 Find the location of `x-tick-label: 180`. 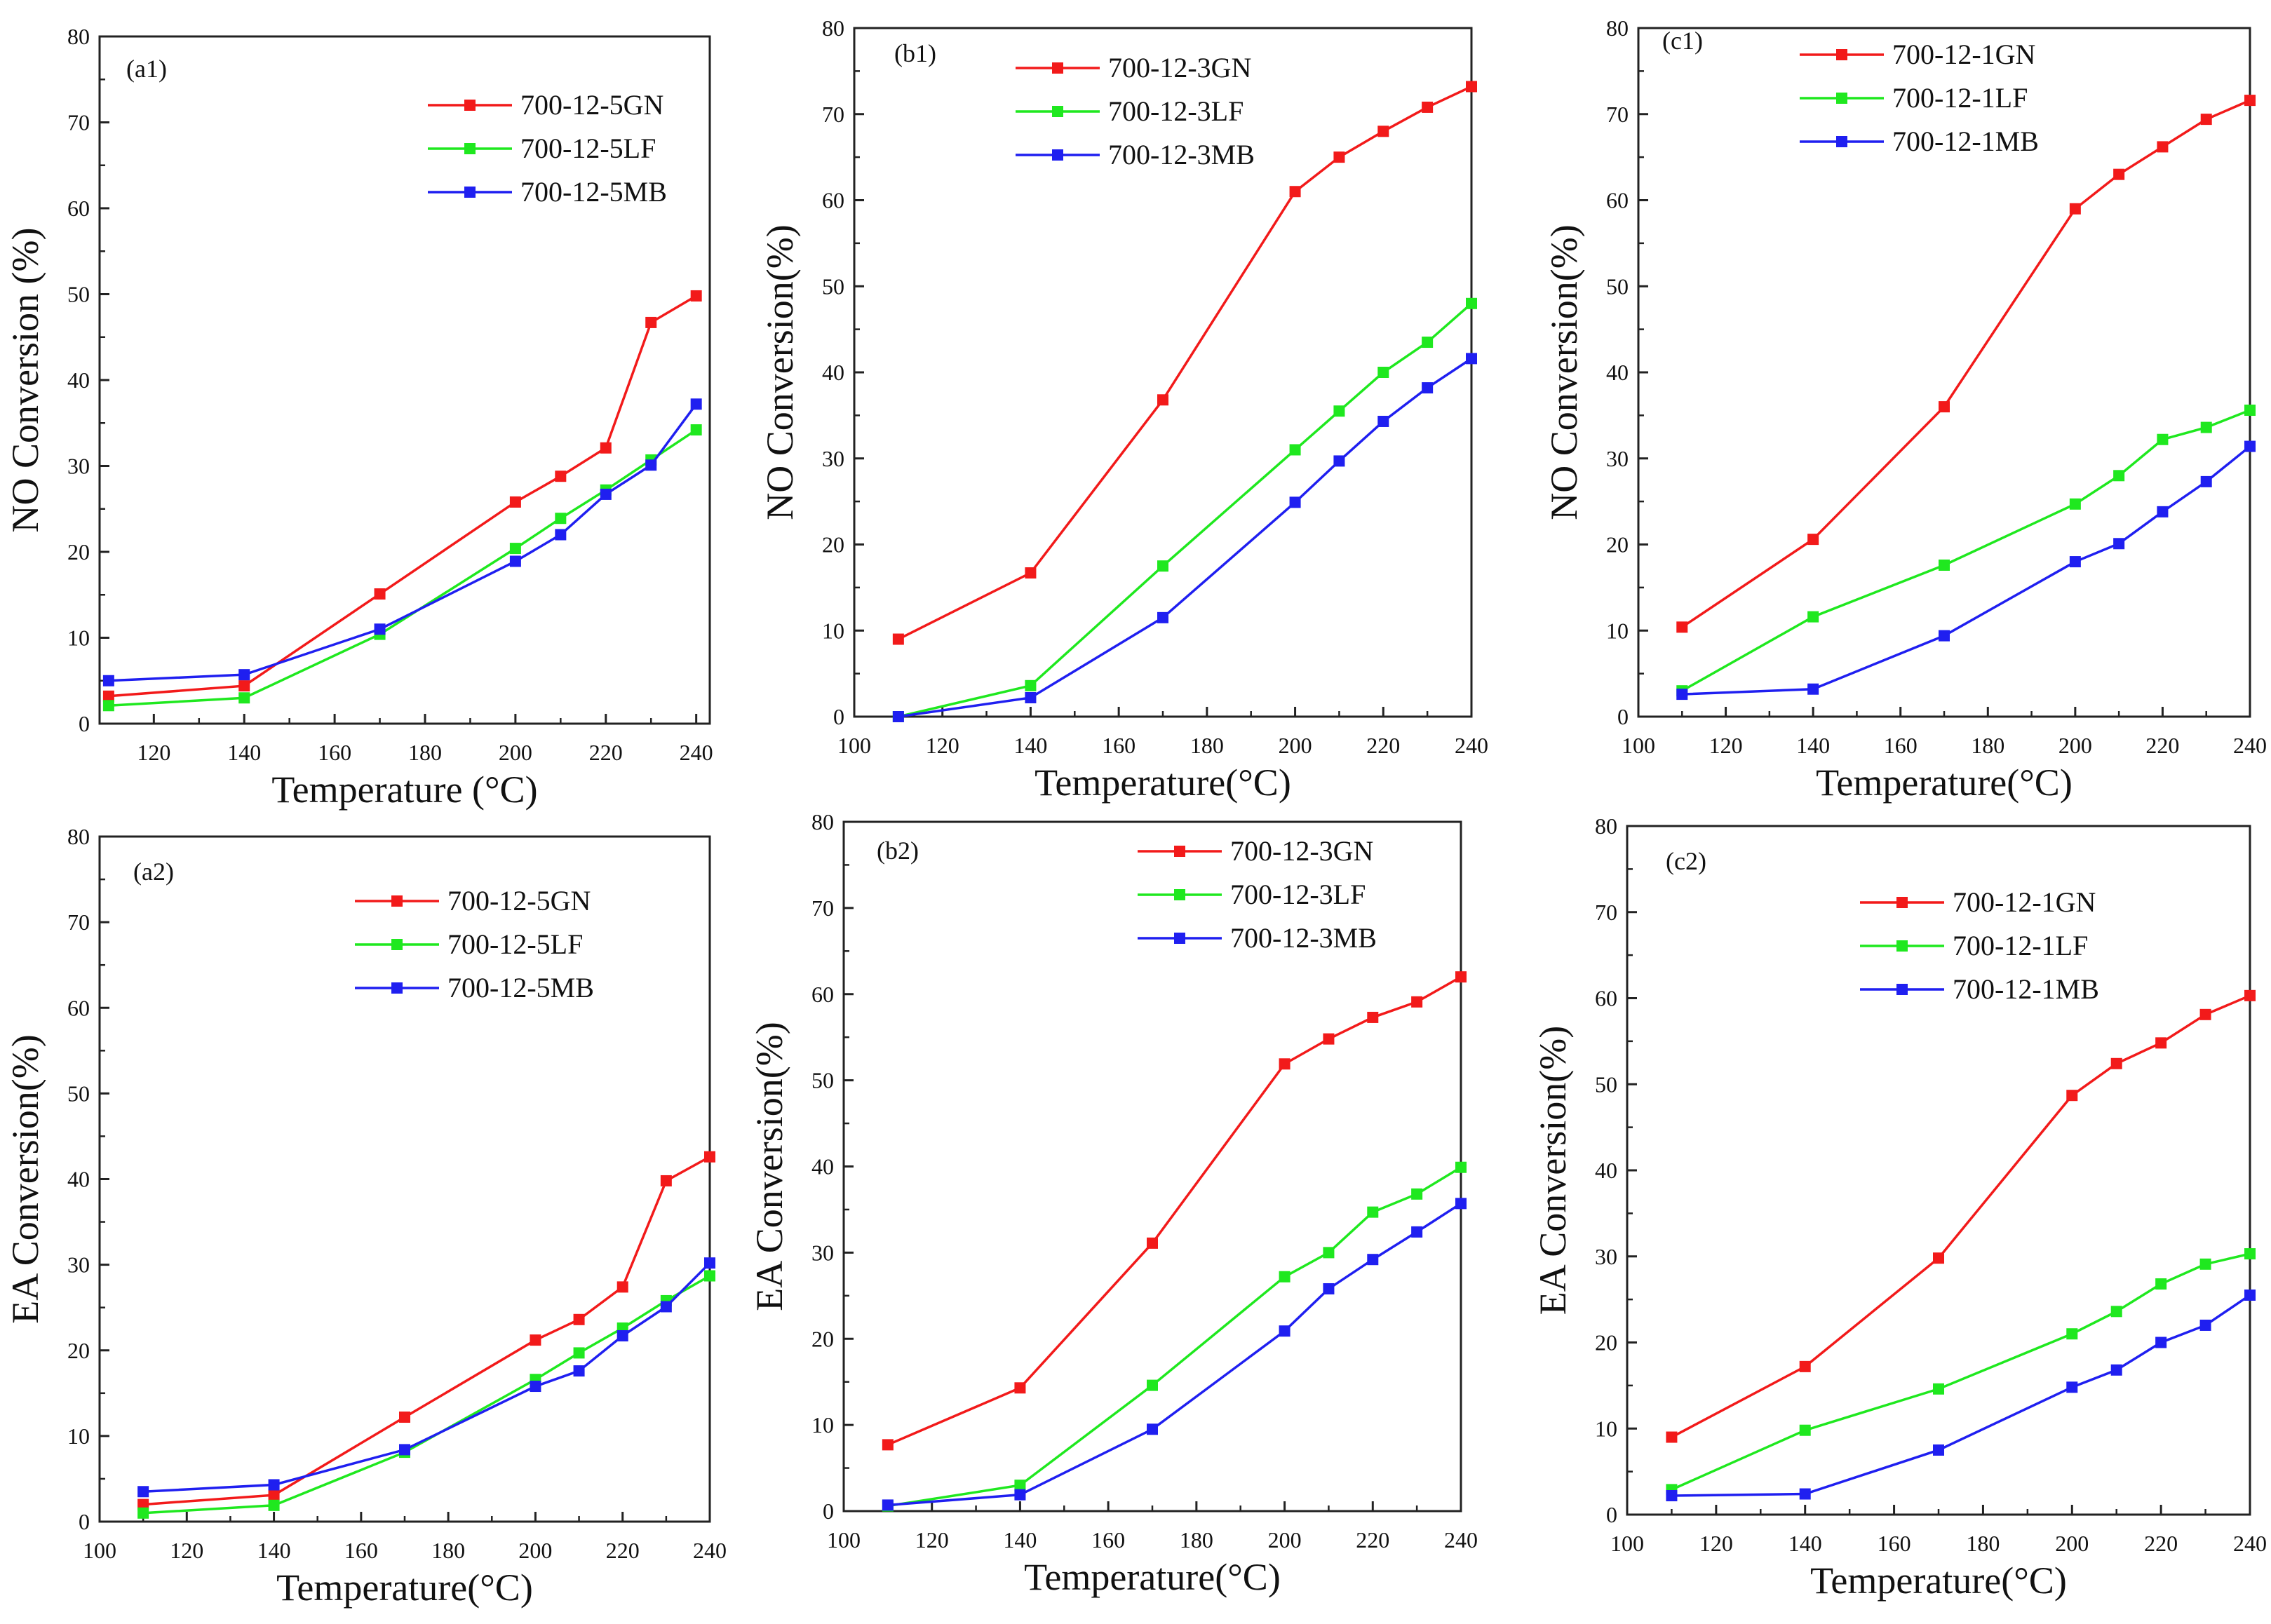

x-tick-label: 180 is located at coordinates (1196, 1540).